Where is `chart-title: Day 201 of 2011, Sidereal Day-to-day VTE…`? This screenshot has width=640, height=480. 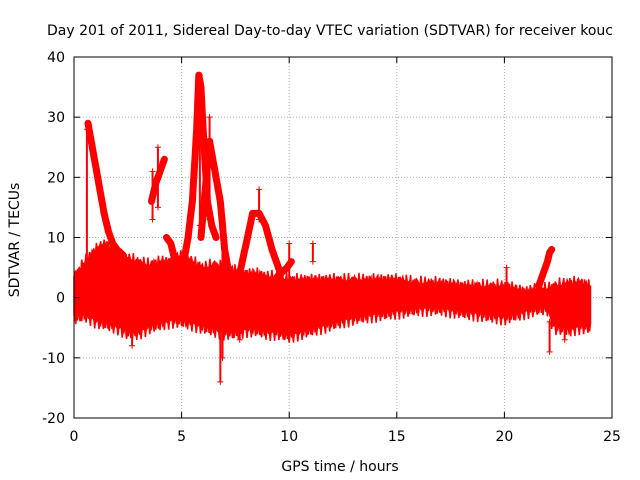
chart-title: Day 201 of 2011, Sidereal Day-to-day VTE… is located at coordinates (330, 31).